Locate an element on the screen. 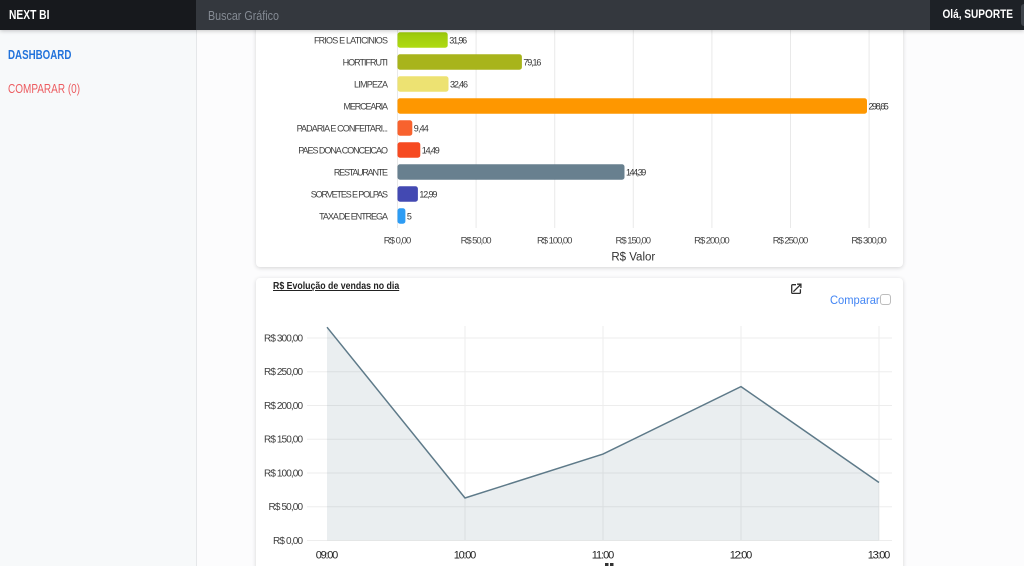 This screenshot has height=566, width=1024. svg-text: MERCEARIA is located at coordinates (366, 106).